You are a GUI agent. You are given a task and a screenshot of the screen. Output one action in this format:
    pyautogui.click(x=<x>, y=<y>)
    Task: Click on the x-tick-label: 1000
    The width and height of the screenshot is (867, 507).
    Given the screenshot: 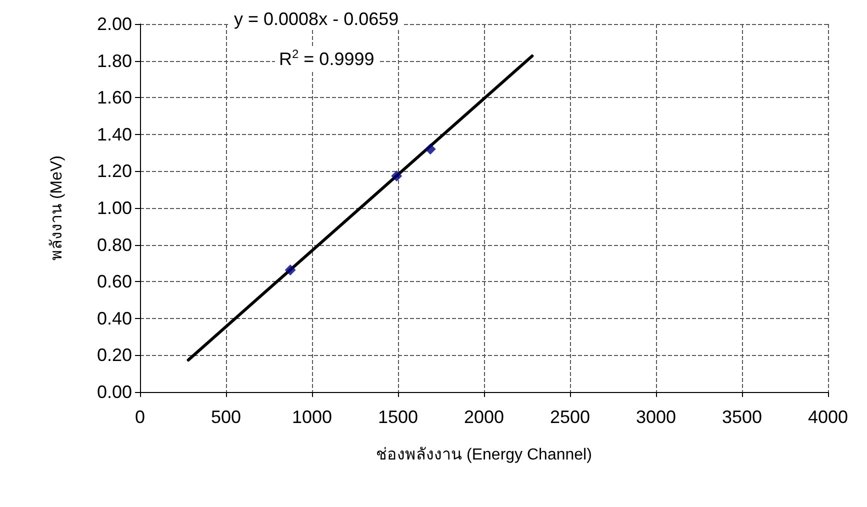 What is the action you would take?
    pyautogui.click(x=312, y=417)
    